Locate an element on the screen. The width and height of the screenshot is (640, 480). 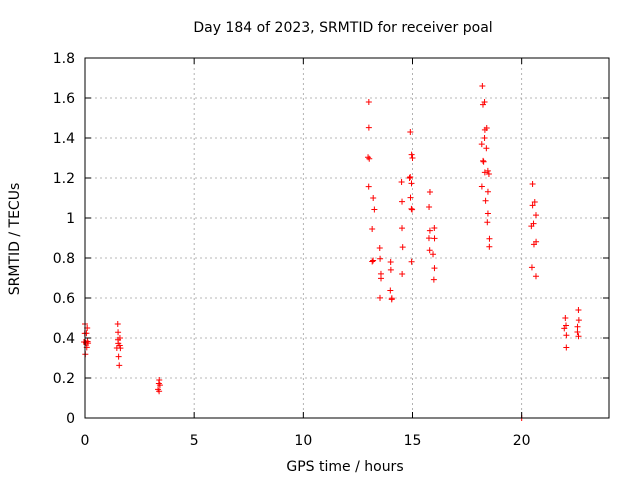
y-tick-label: 0.6 is located at coordinates (64, 299).